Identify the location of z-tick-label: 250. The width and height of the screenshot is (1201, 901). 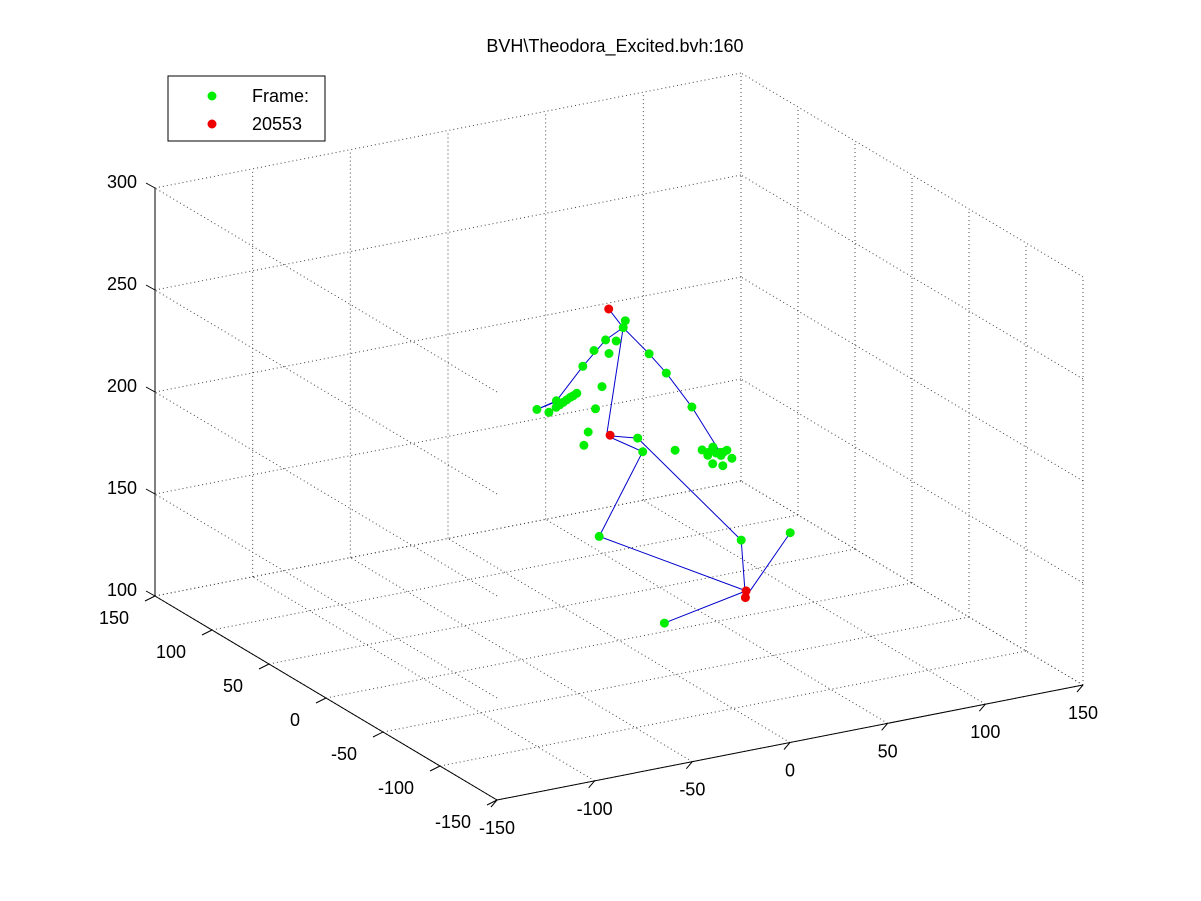
(122, 284).